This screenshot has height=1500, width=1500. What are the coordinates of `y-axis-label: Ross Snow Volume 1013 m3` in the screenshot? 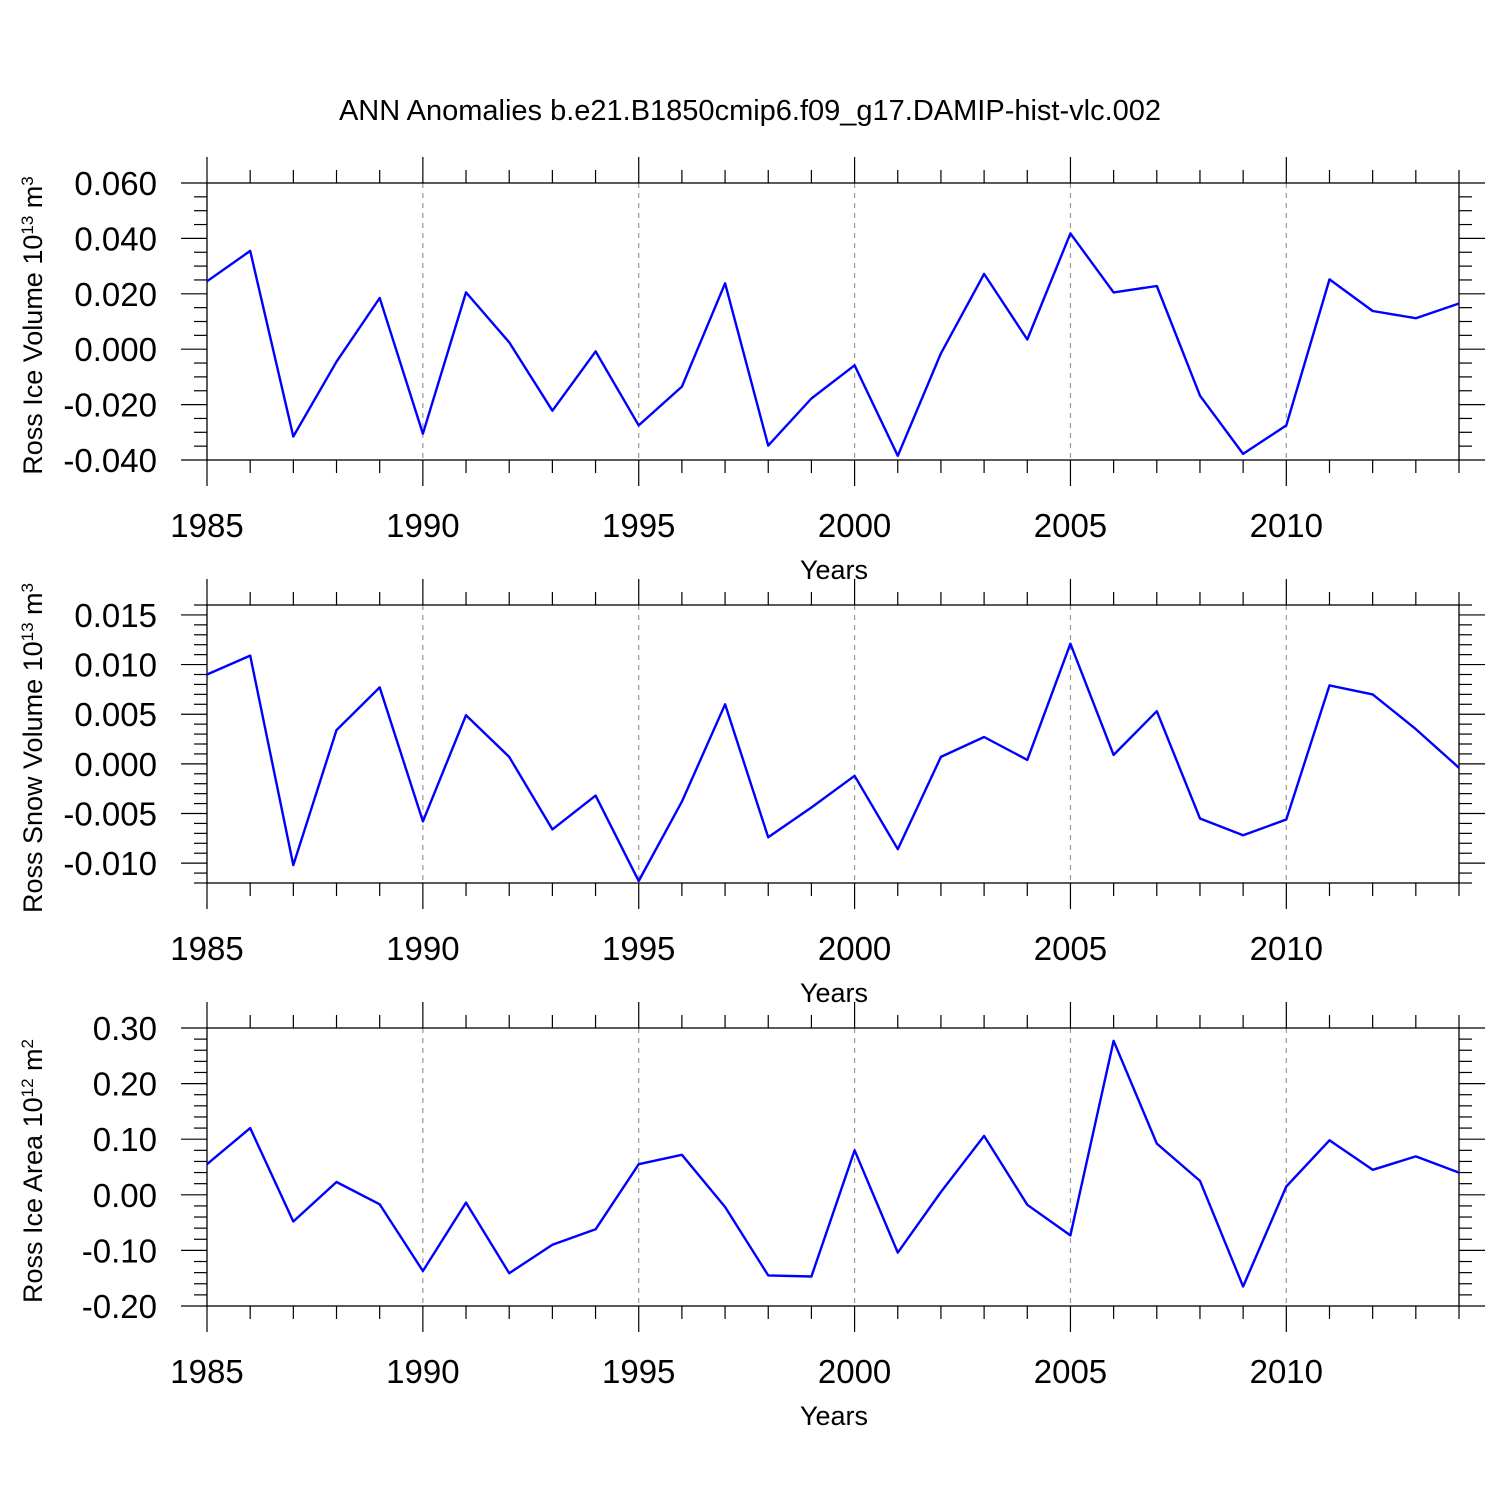 It's located at (33, 748).